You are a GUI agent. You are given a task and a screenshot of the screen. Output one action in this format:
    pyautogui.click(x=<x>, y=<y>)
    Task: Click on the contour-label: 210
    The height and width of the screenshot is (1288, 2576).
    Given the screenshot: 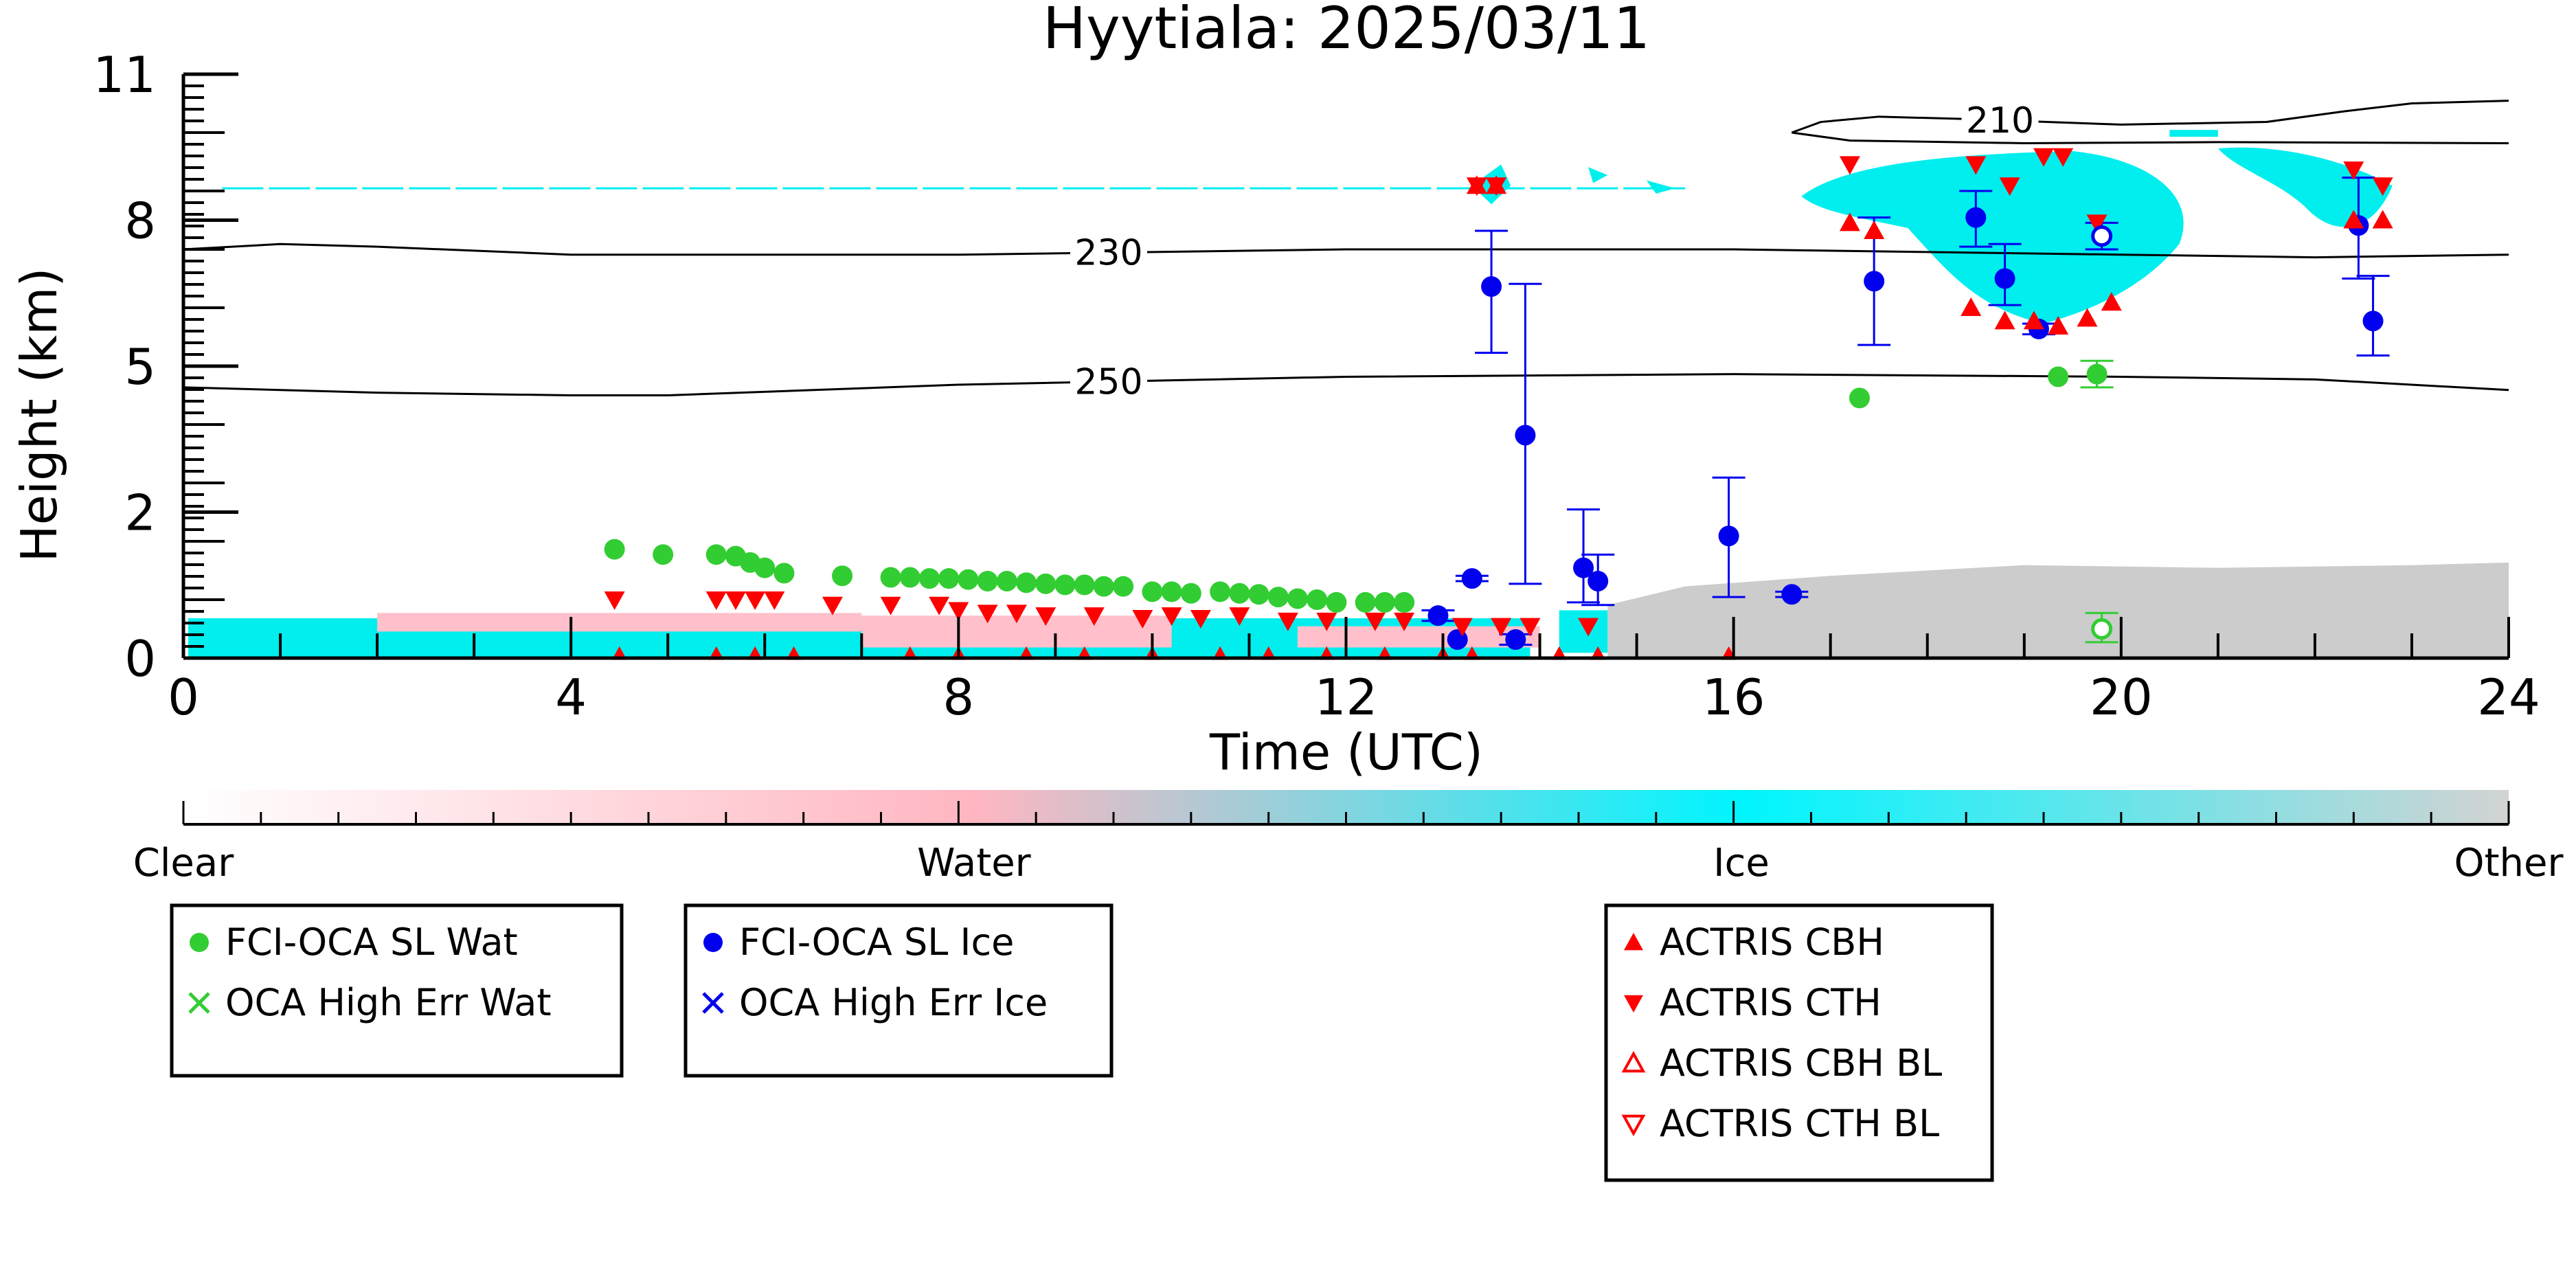 What is the action you would take?
    pyautogui.click(x=2000, y=121)
    